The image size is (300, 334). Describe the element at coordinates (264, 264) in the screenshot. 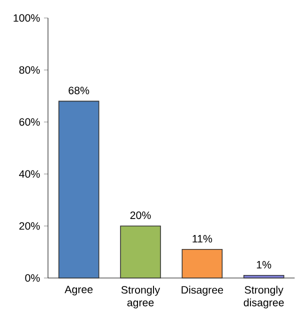

I see `data-label: 1%` at that location.